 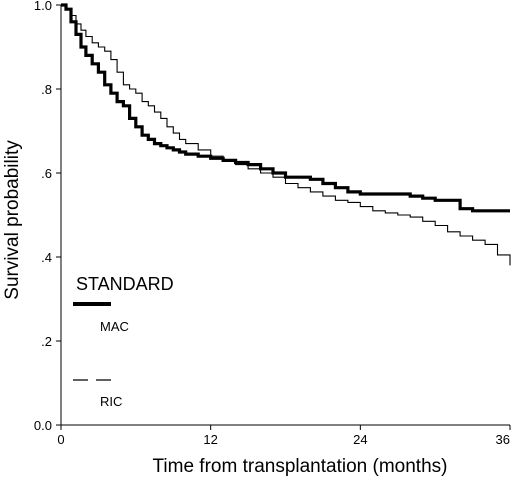 What do you see at coordinates (60, 439) in the screenshot?
I see `x-tick-label: 0` at bounding box center [60, 439].